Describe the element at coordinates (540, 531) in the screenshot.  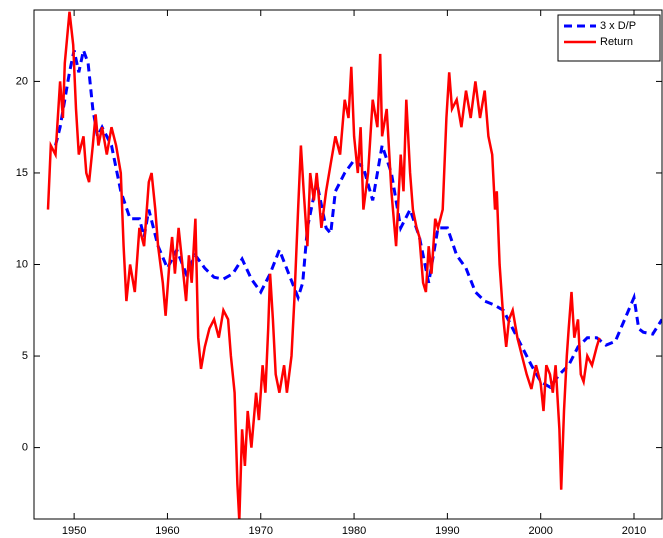
I see `x-tick-label: 2000` at that location.